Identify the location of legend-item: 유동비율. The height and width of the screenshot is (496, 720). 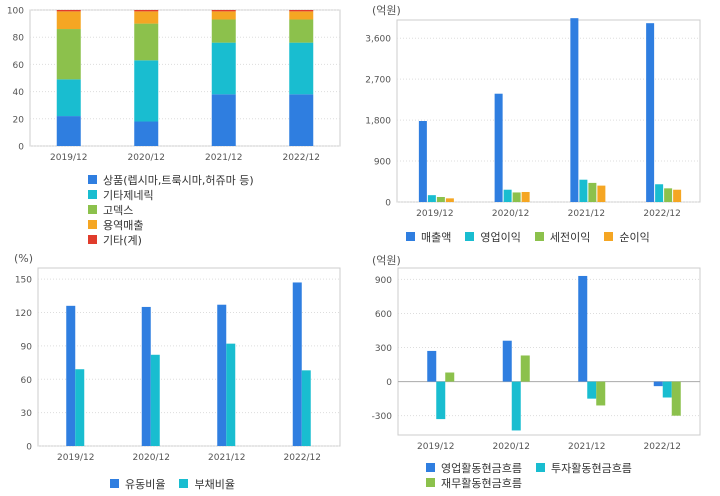
(137, 483).